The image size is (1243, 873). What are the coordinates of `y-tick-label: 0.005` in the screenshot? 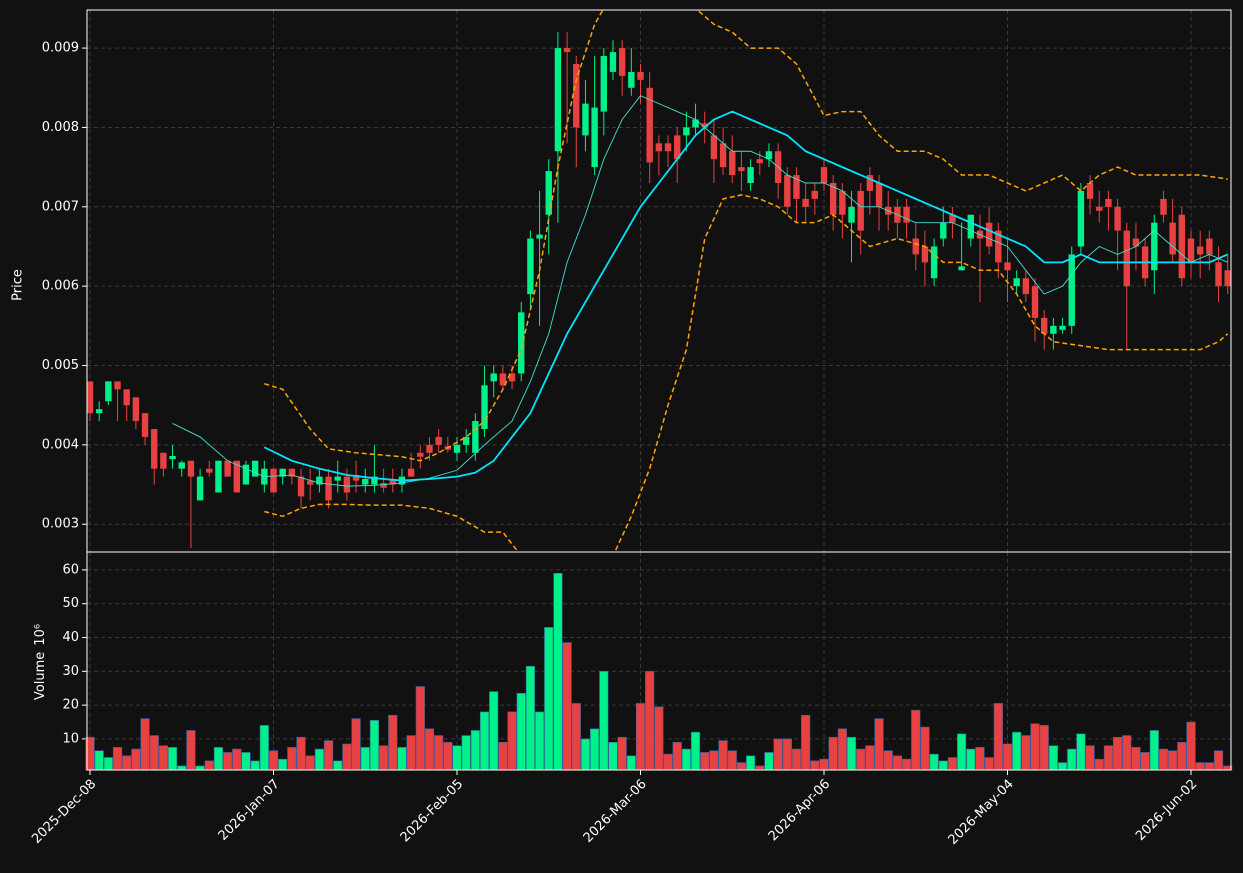 It's located at (60, 365).